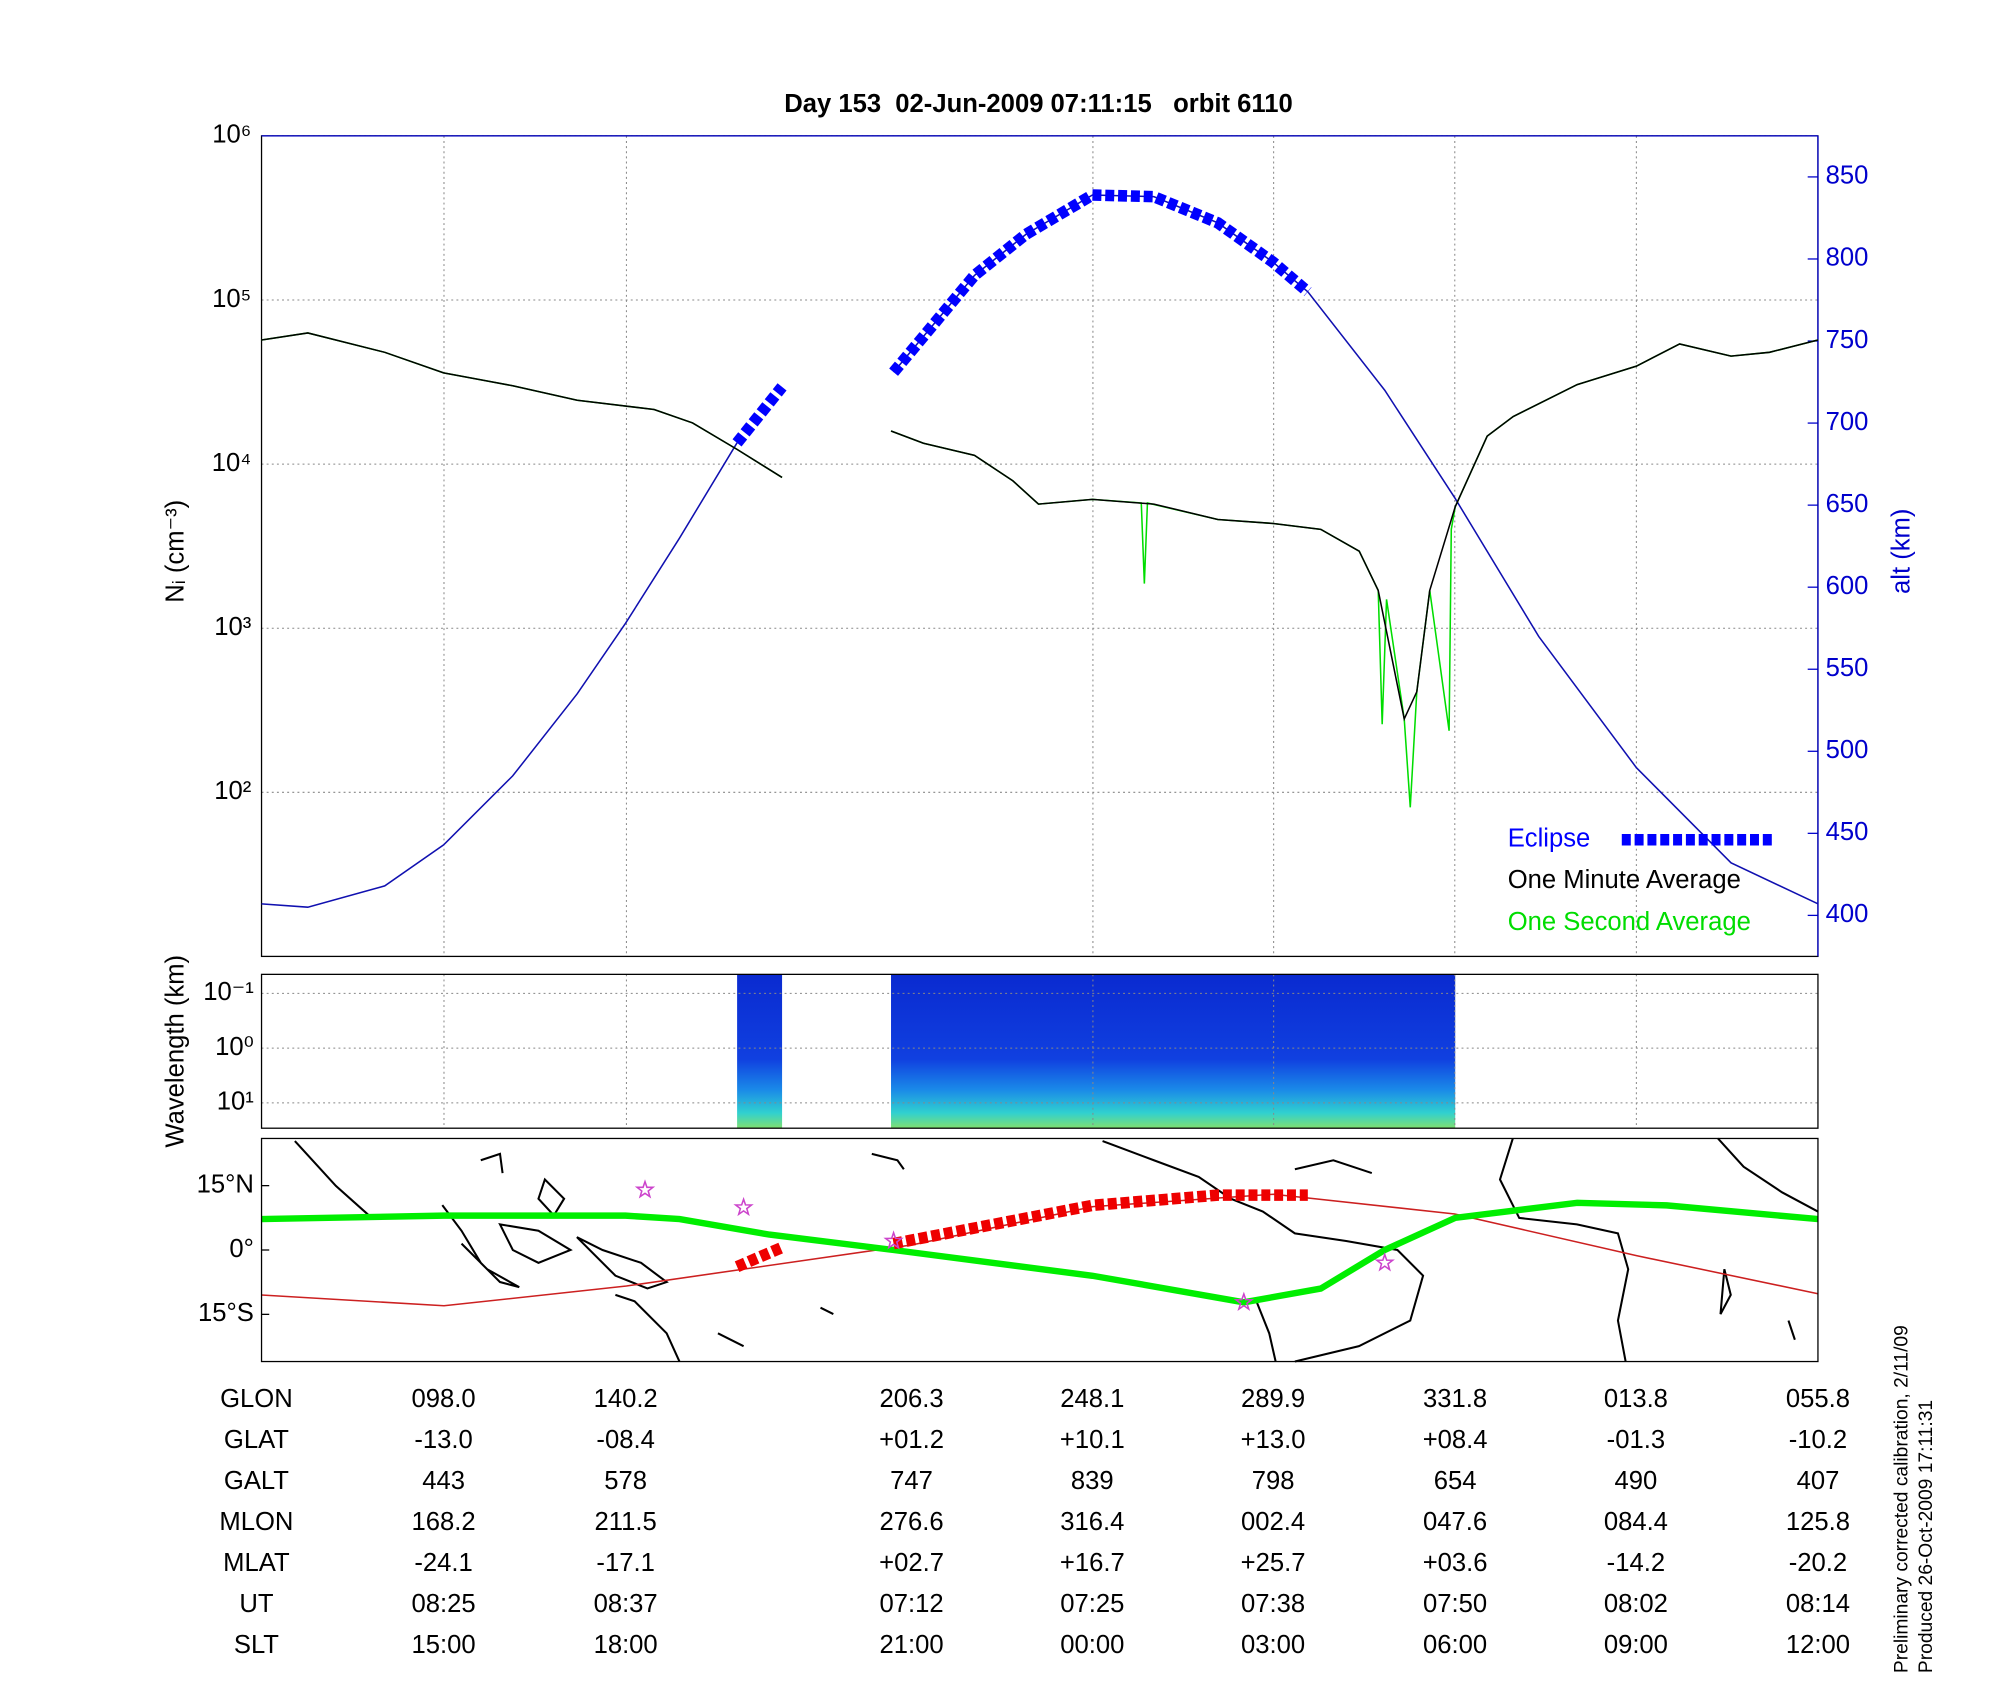  What do you see at coordinates (1847, 340) in the screenshot?
I see `y2-tick-label: 750` at bounding box center [1847, 340].